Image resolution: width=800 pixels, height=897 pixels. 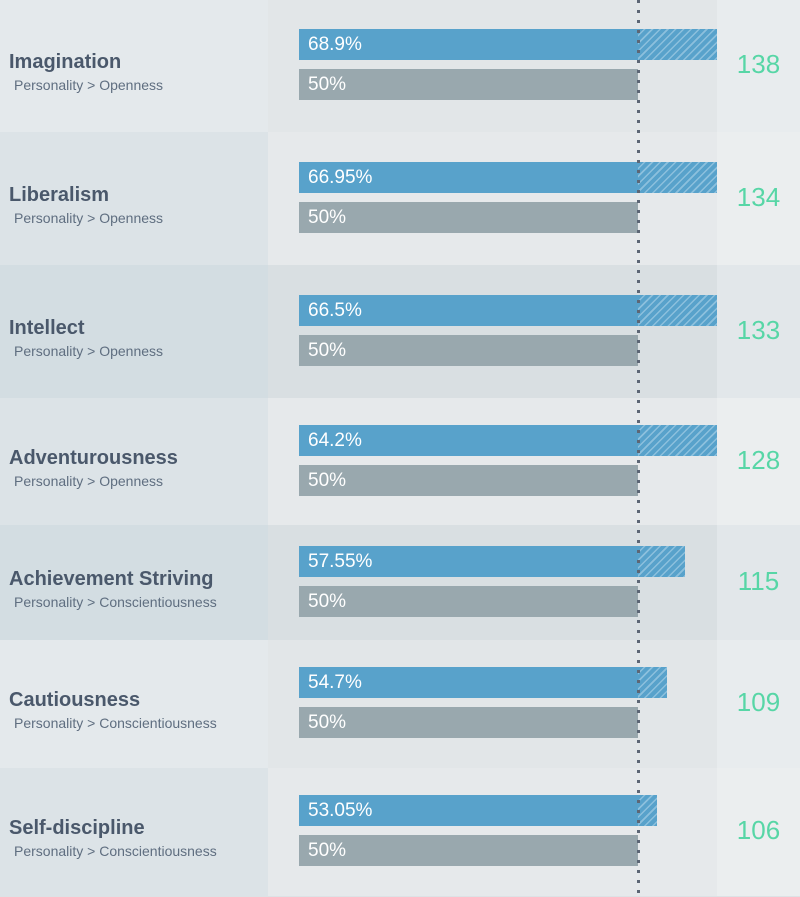 I want to click on value-bar: 64.2%, so click(x=468, y=440).